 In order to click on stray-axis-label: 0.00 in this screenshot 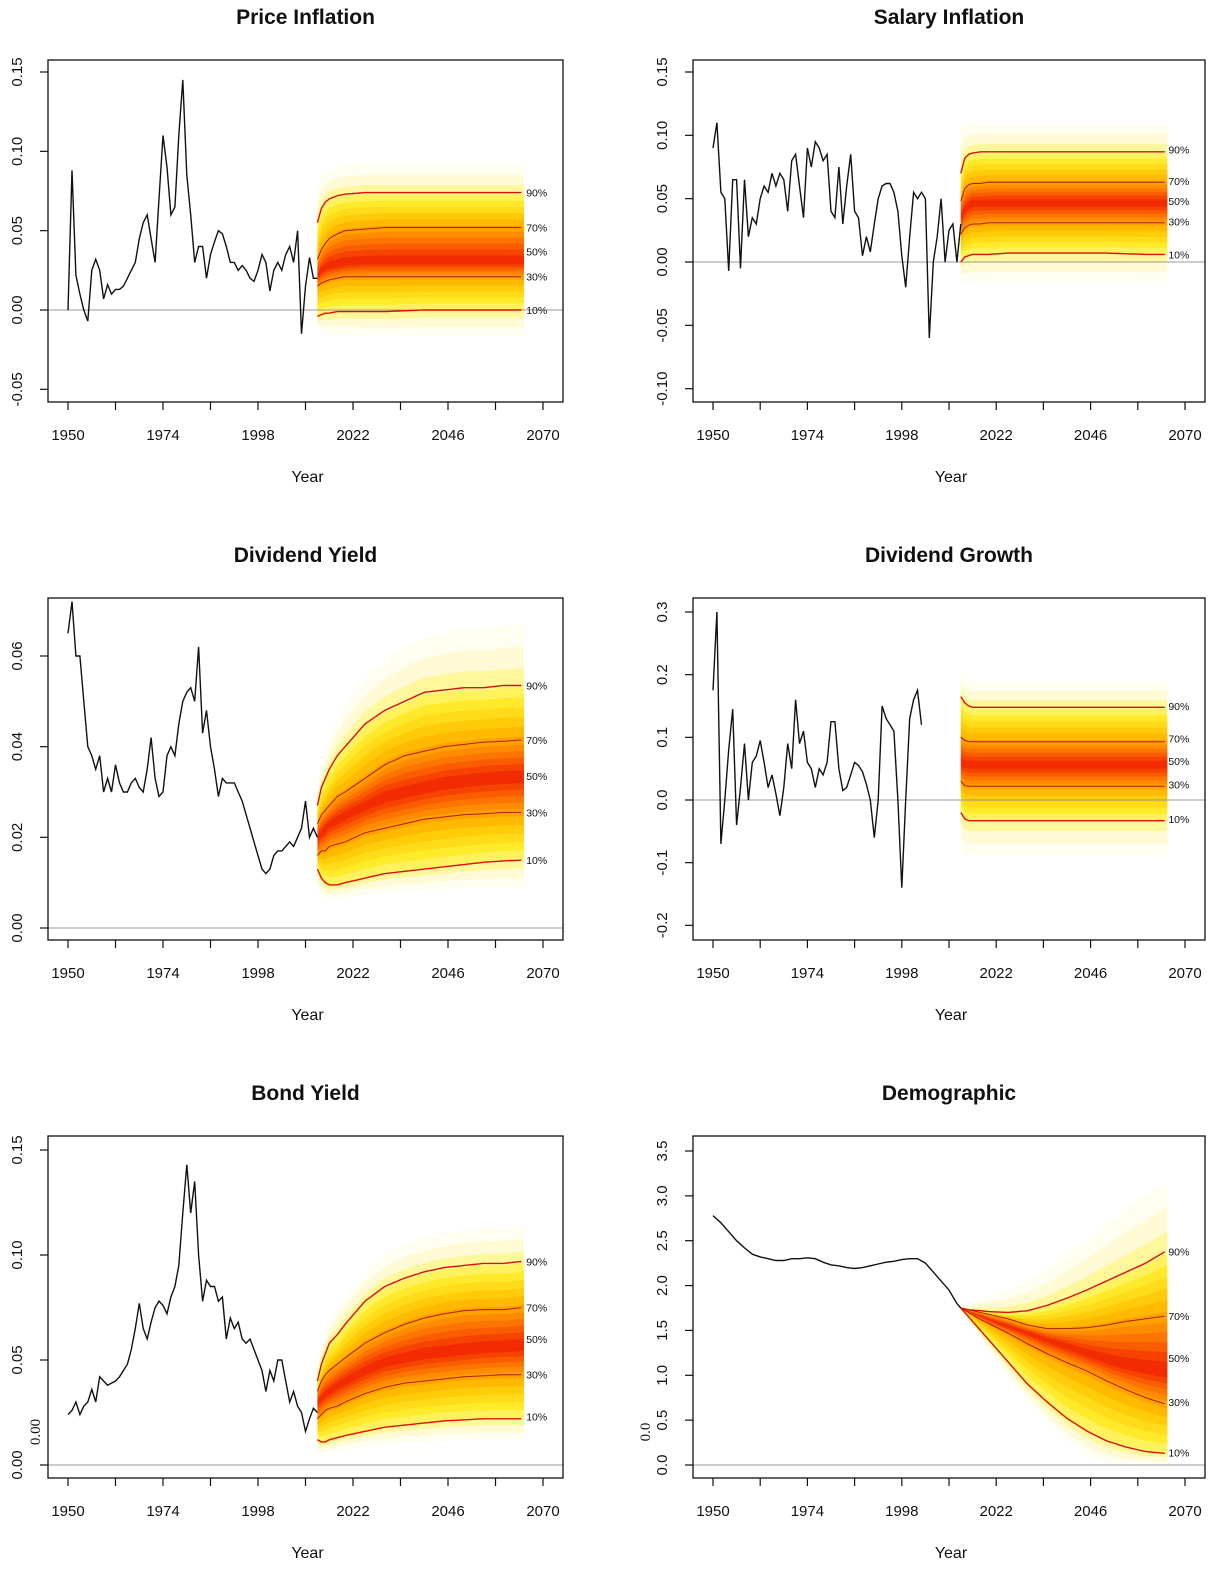, I will do `click(36, 1432)`.